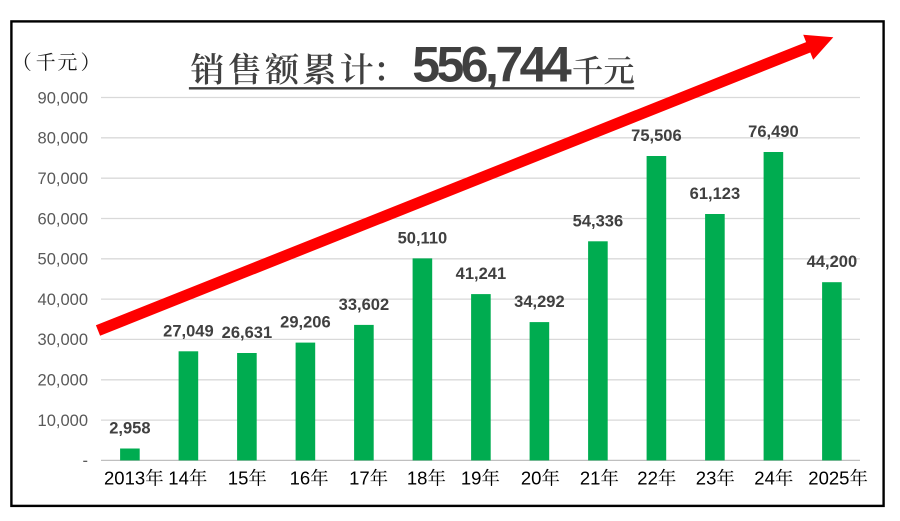 This screenshot has height=521, width=900. I want to click on svg-text: 60,000, so click(63, 219).